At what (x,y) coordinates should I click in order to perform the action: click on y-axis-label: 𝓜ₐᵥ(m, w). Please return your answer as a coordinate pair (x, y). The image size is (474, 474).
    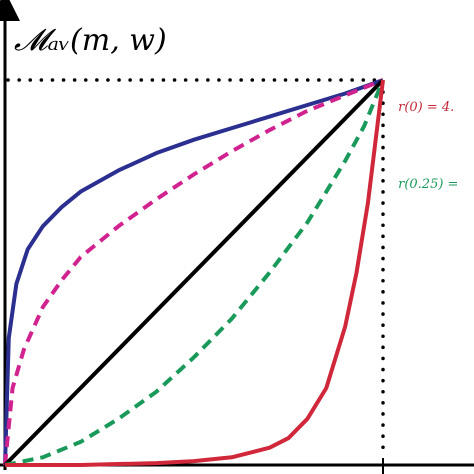
    Looking at the image, I should click on (90, 40).